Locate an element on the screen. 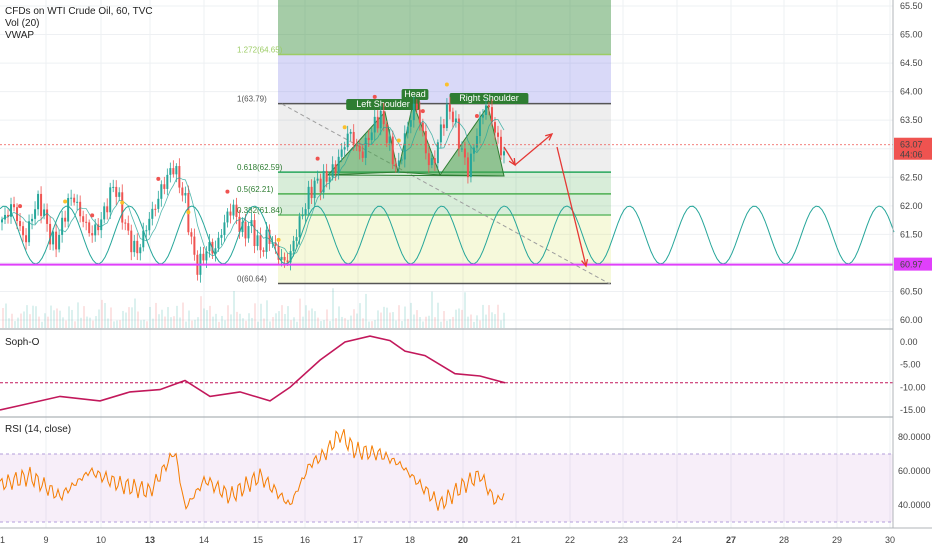 The height and width of the screenshot is (550, 932). soph-o-title: Soph-O is located at coordinates (22, 342).